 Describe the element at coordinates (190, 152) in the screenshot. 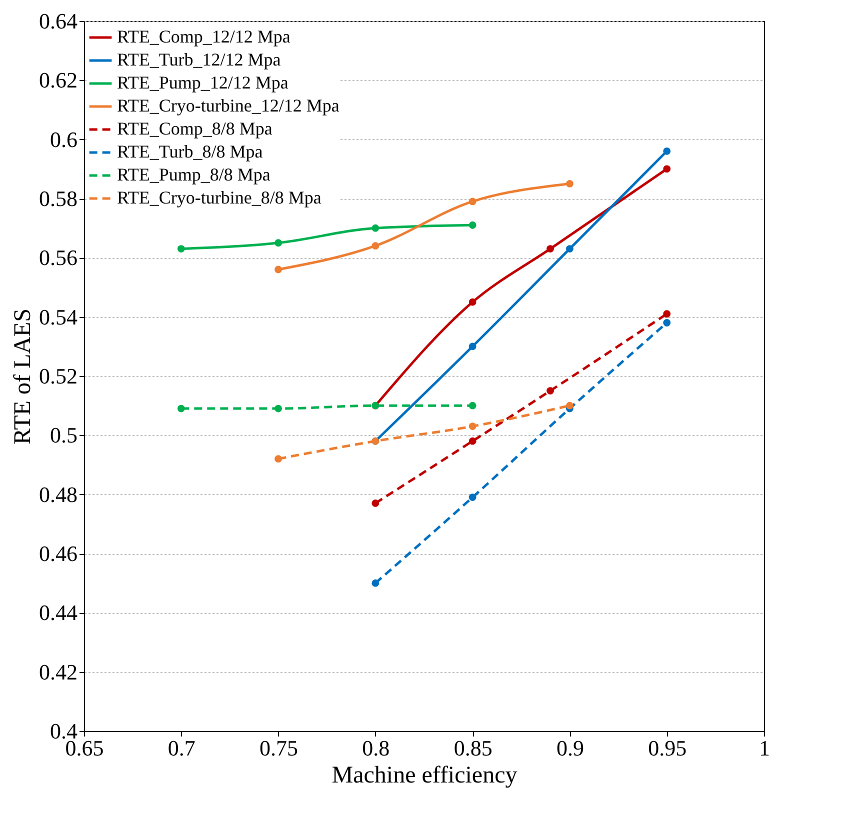

I see `legend-label: RTE_Turb_8/8 Mpa` at that location.